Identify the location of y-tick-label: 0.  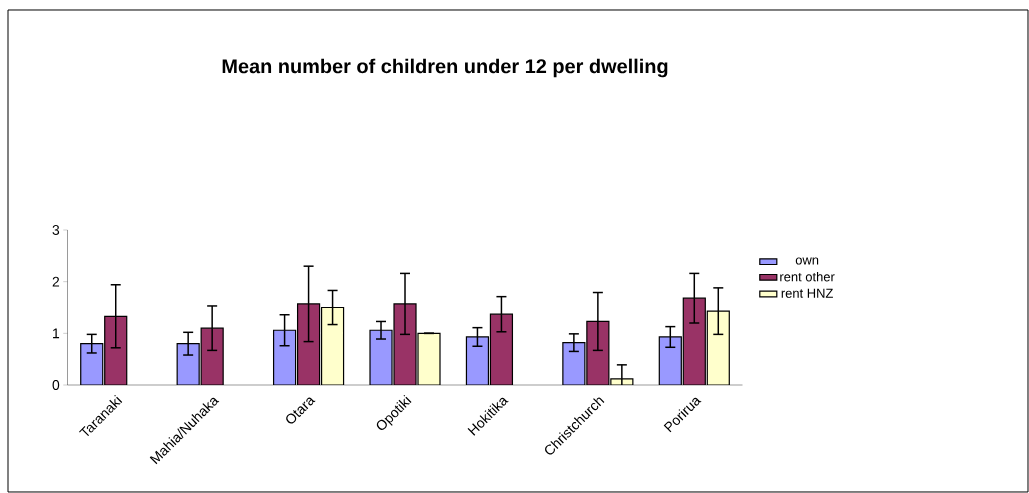
(56, 385).